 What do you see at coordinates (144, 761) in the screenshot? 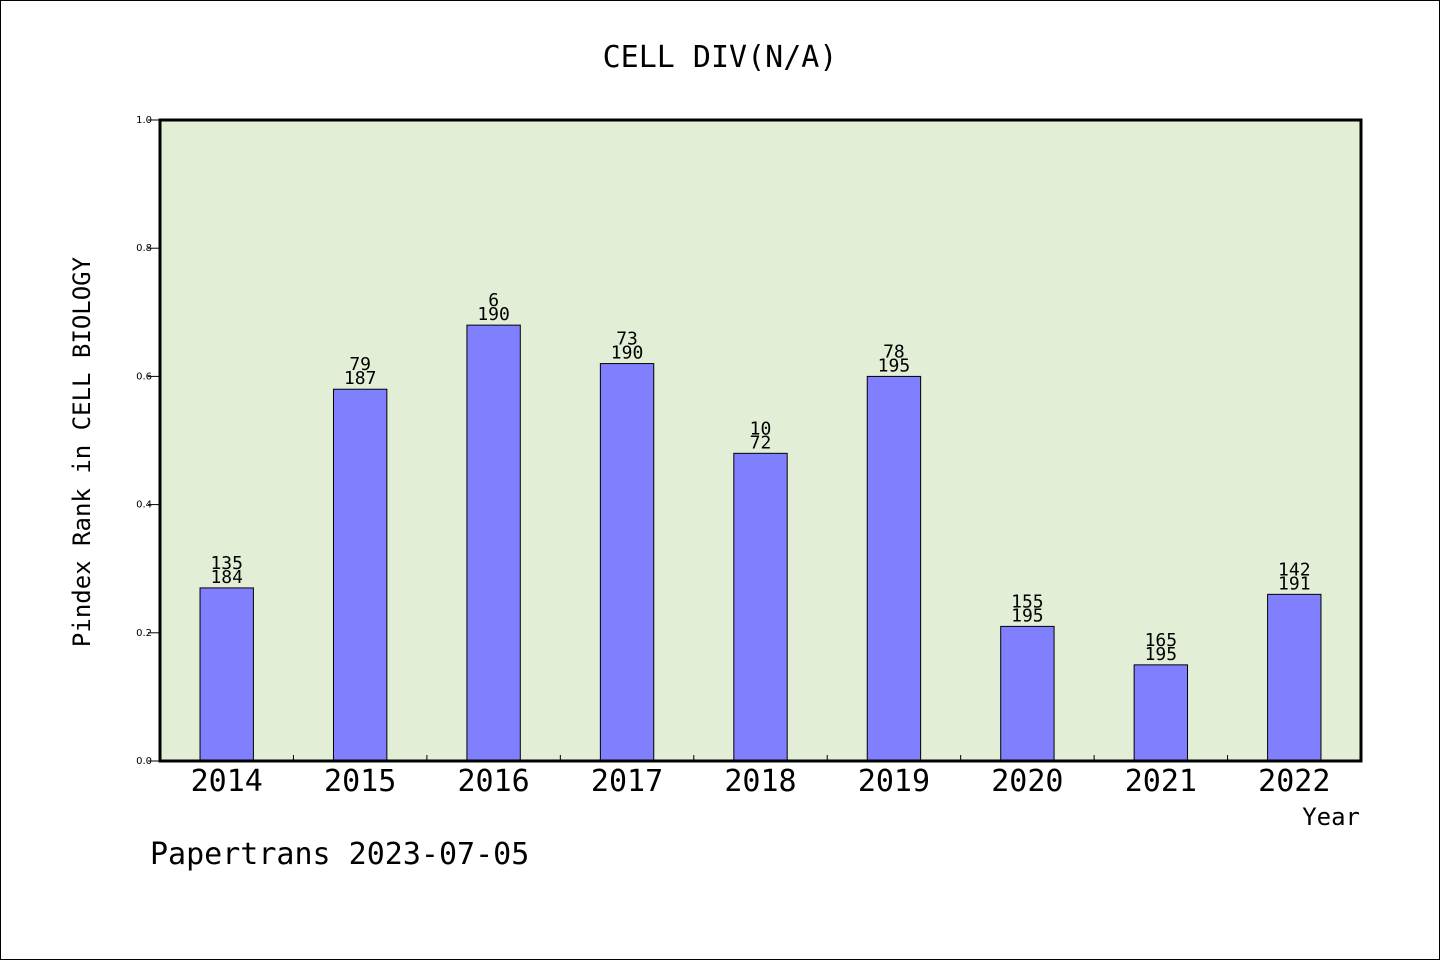
I see `y-tick-label: 0.0` at bounding box center [144, 761].